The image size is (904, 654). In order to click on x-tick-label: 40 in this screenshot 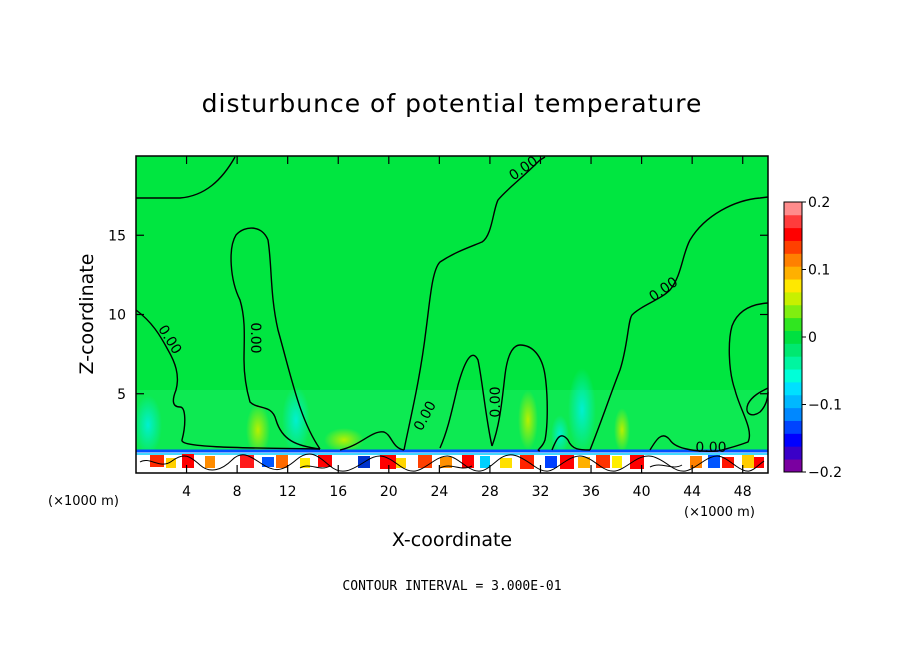, I will do `click(642, 492)`.